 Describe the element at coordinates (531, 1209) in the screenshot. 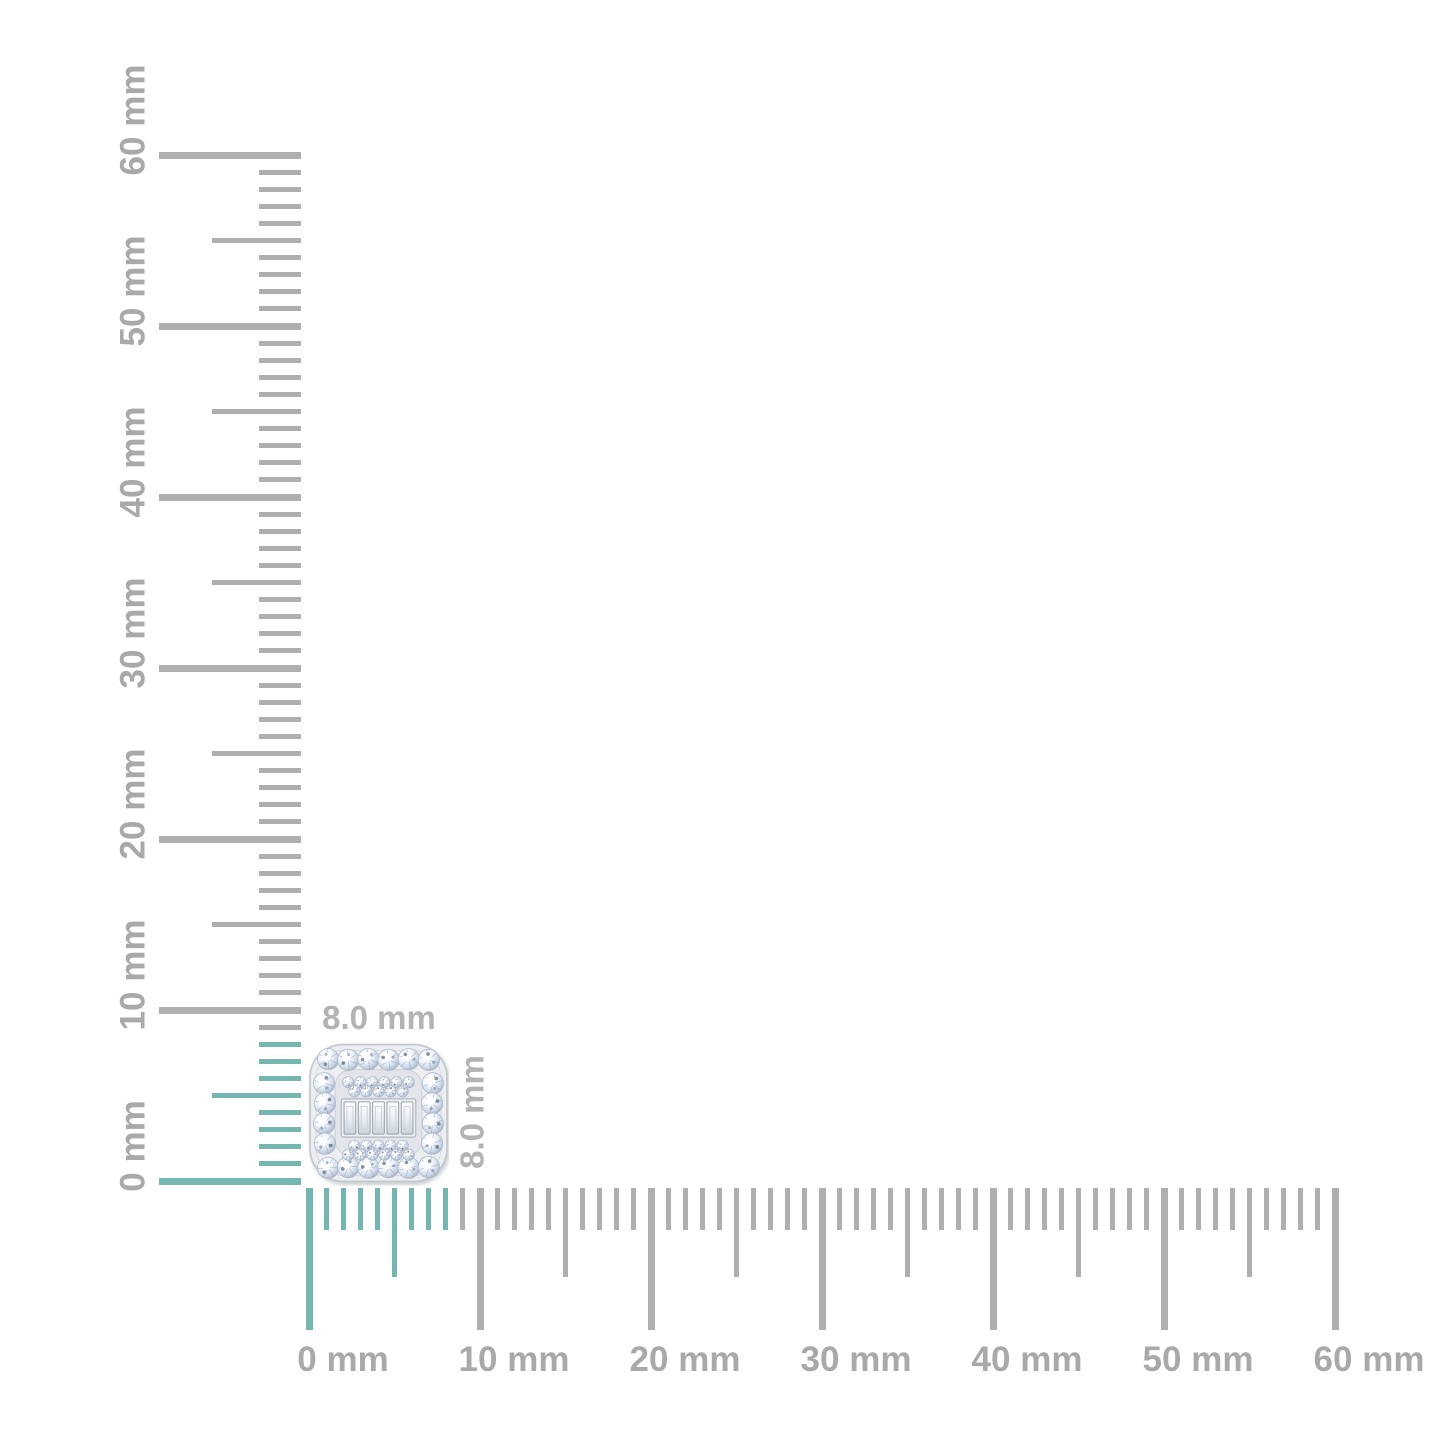

I see `h-tick-13mm` at that location.